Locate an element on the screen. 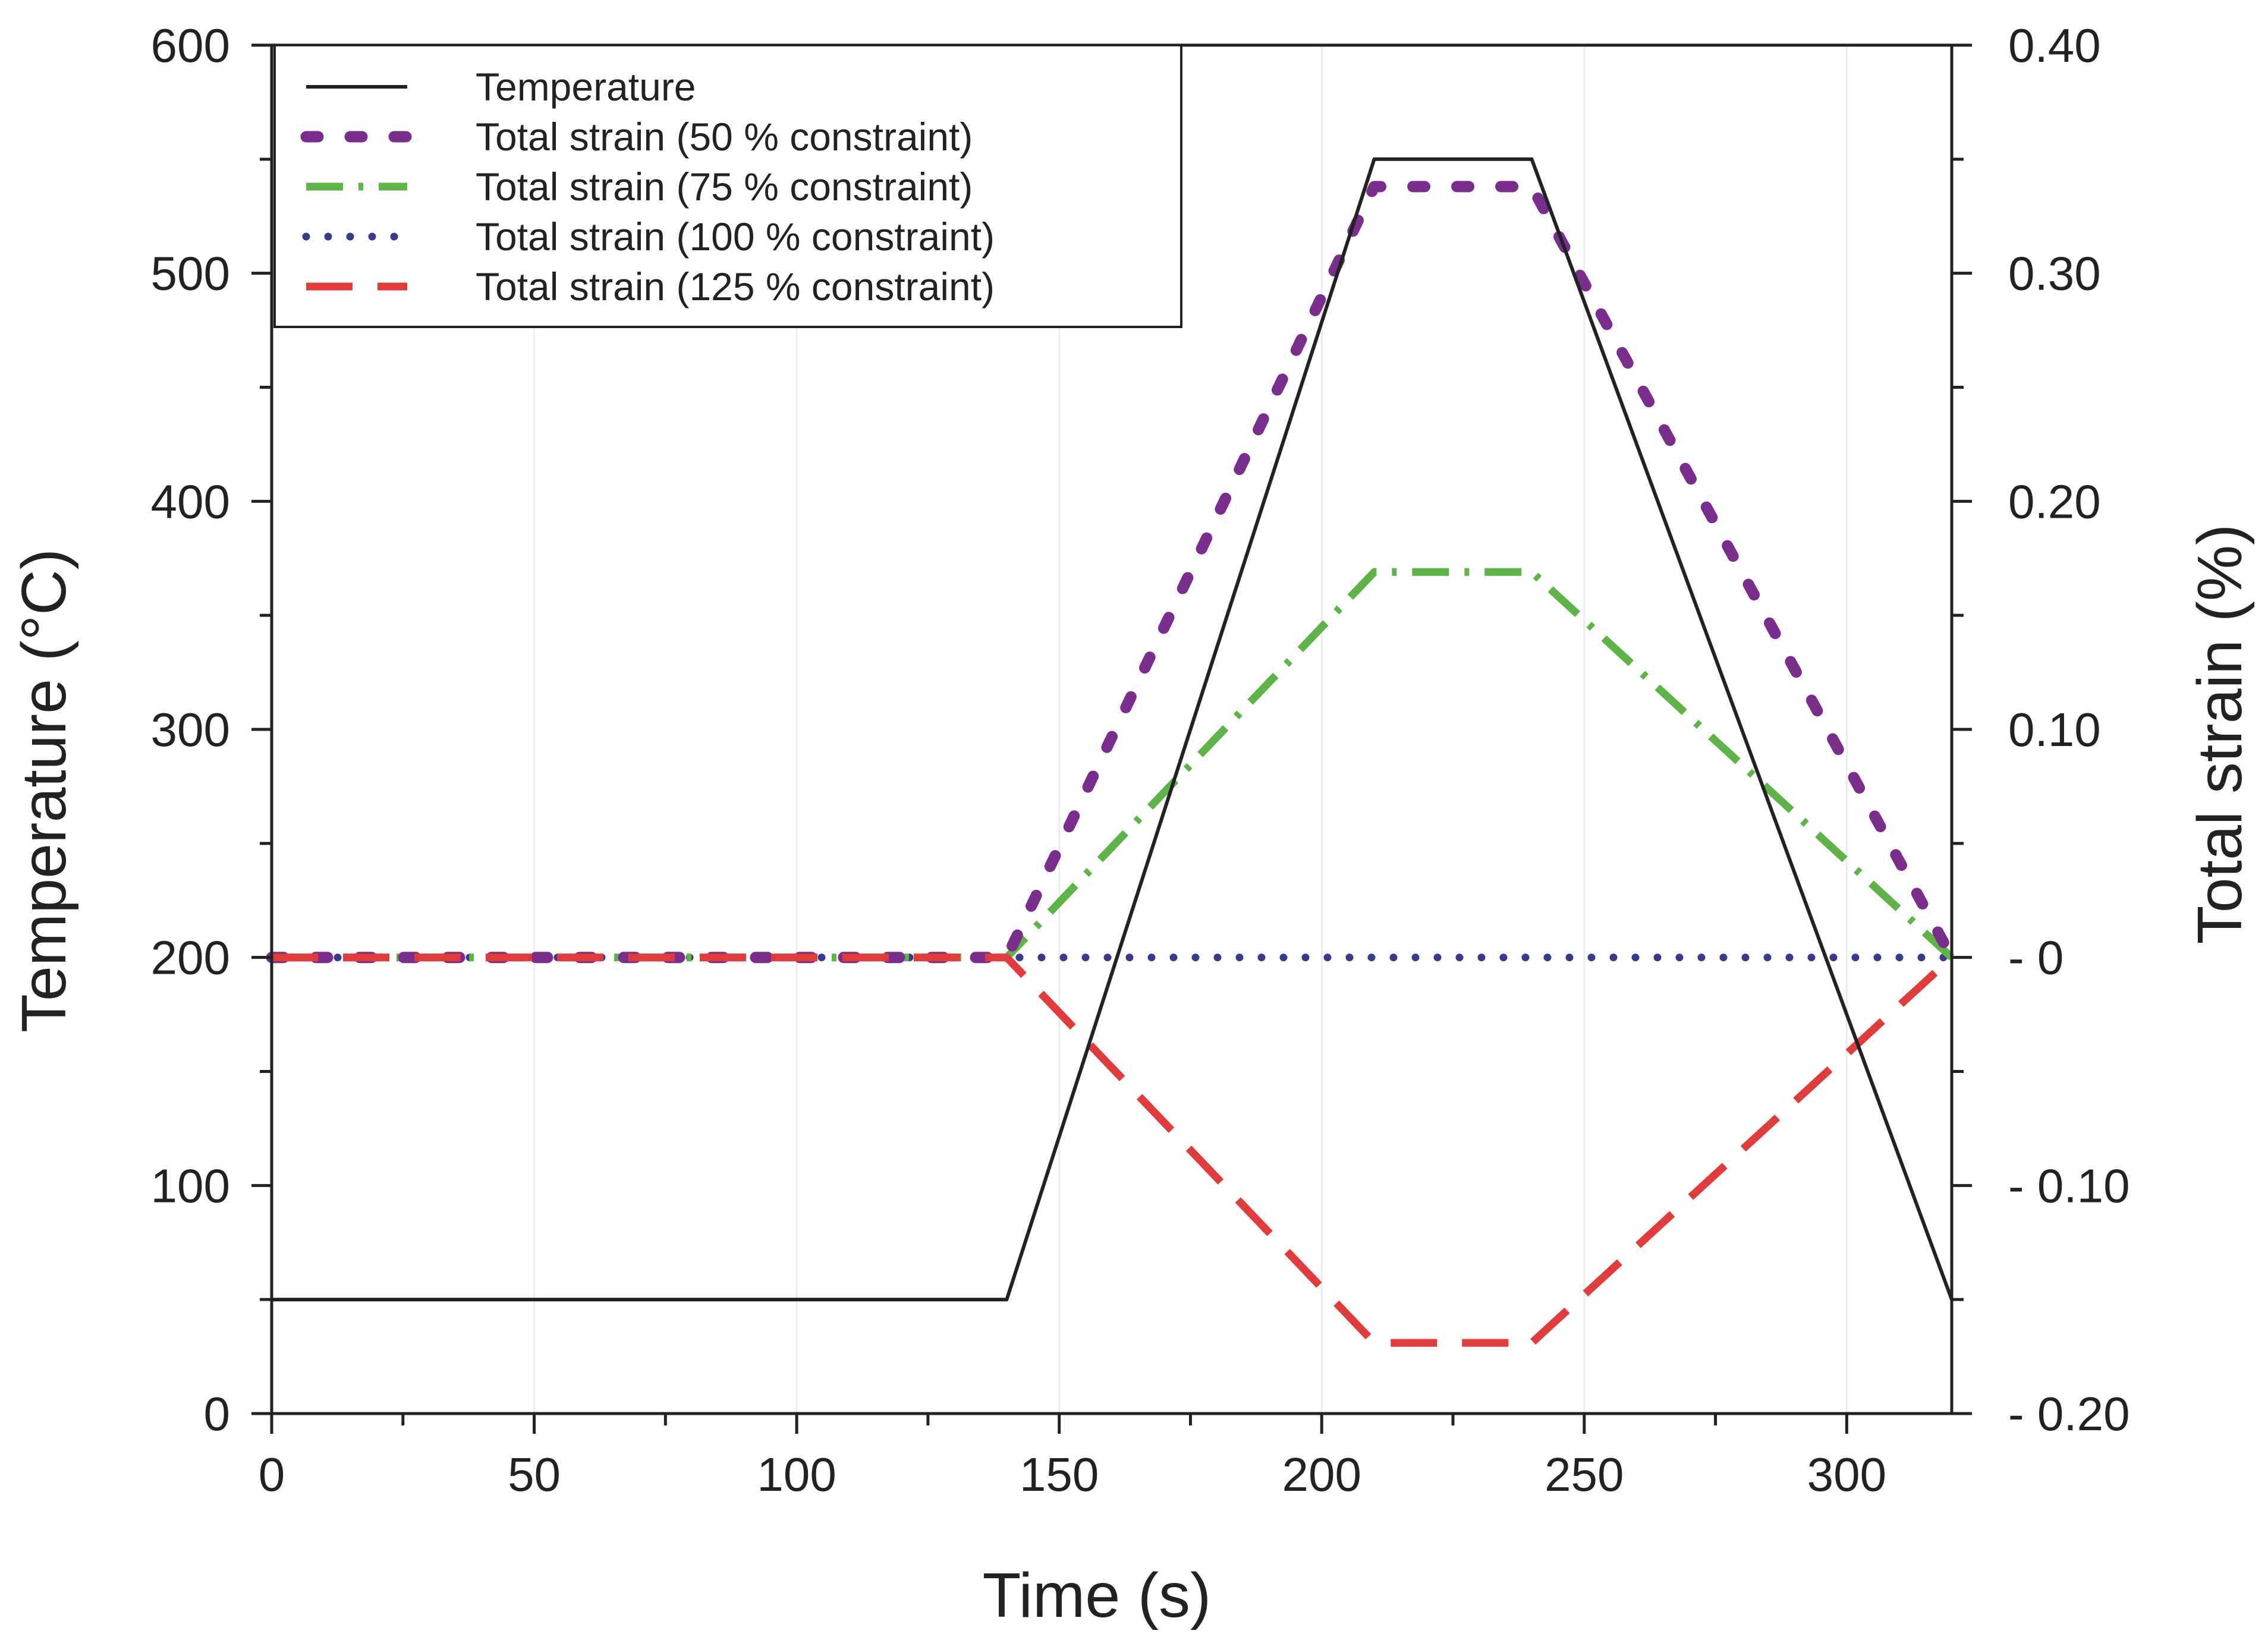 Image resolution: width=2268 pixels, height=1643 pixels. y-right-tick-label: - 0.10 is located at coordinates (2069, 1185).